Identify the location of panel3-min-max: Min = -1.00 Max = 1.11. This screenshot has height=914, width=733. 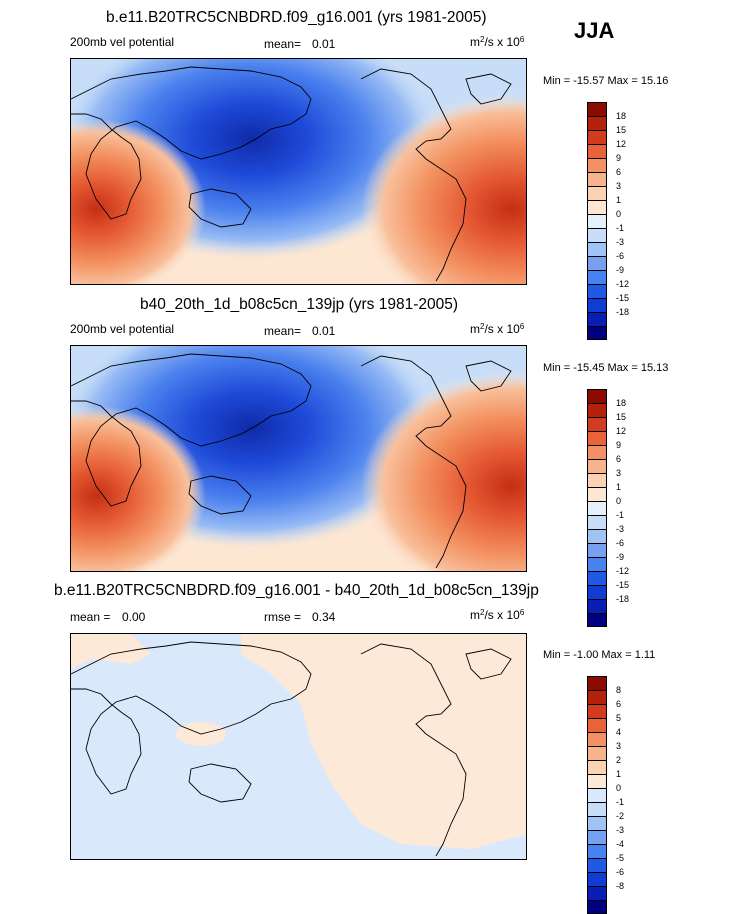
(599, 655).